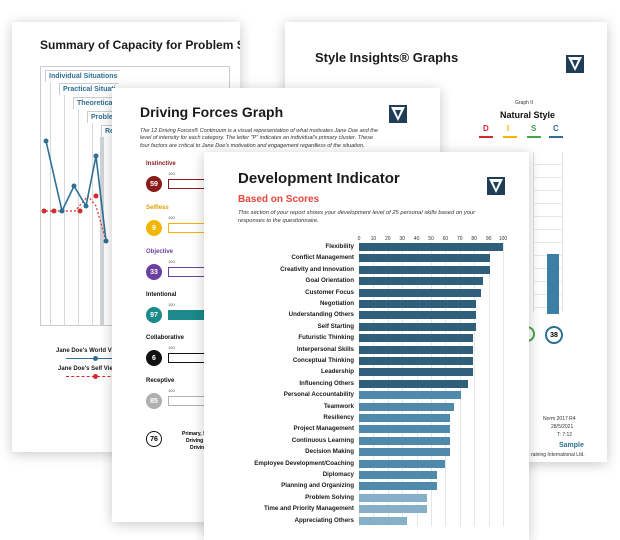 Image resolution: width=620 pixels, height=540 pixels. What do you see at coordinates (304, 463) in the screenshot?
I see `skill-label: Employee Development/Coaching` at bounding box center [304, 463].